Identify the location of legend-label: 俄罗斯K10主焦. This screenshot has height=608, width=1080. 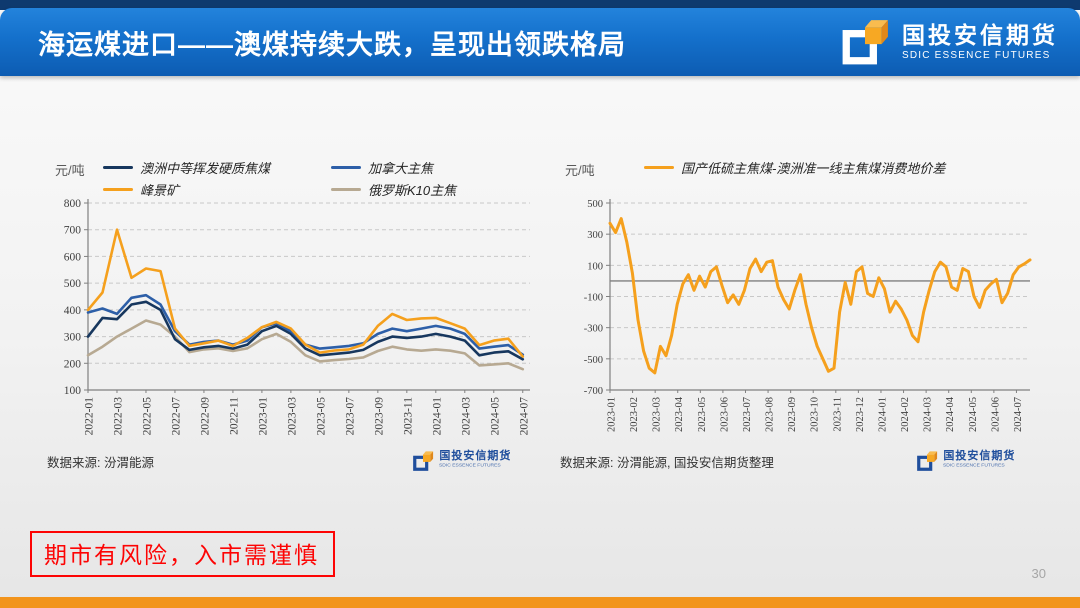
(412, 190).